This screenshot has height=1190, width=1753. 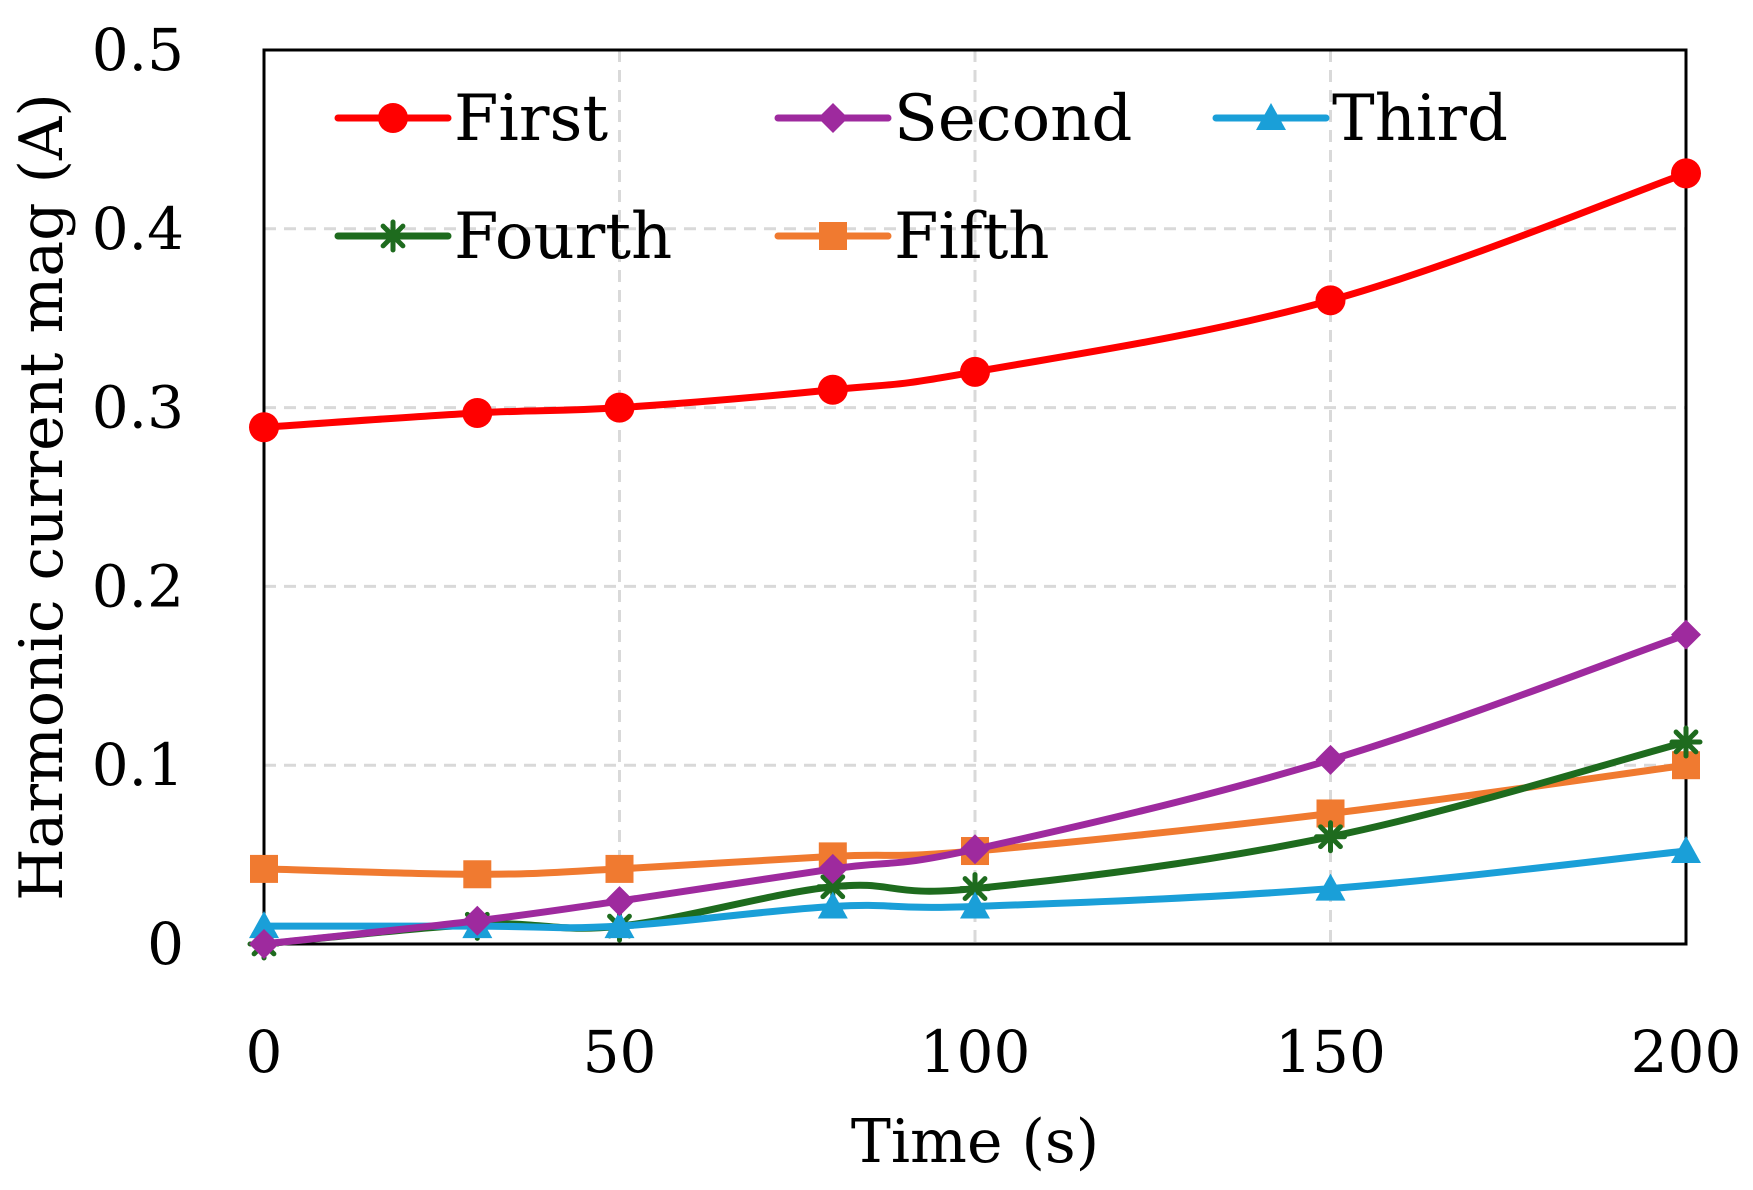 I want to click on y-tick-label: 0, so click(x=165, y=944).